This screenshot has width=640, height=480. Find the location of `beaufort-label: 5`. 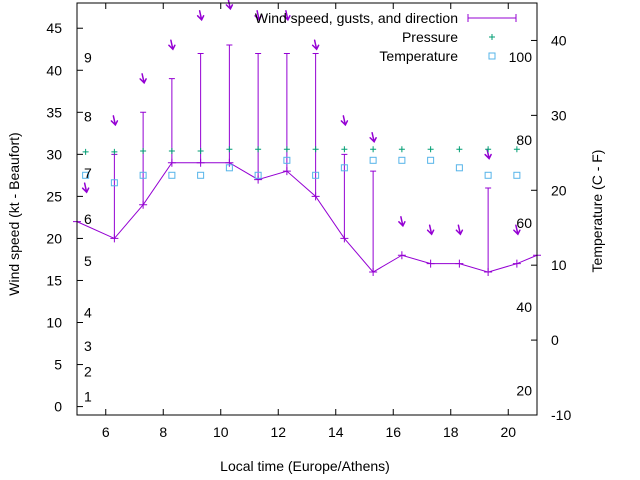

beaufort-label: 5 is located at coordinates (88, 261).